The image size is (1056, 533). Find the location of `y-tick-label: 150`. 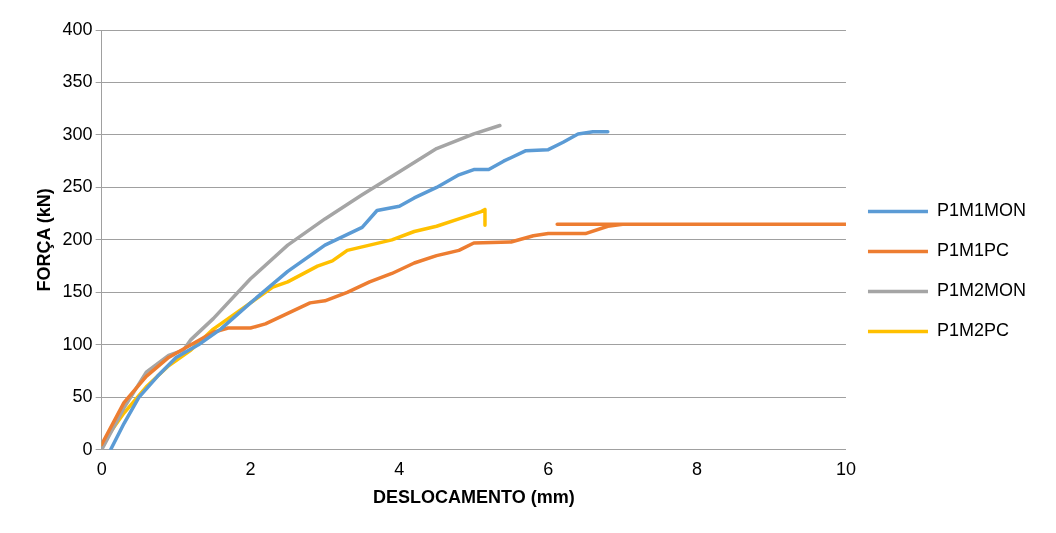

y-tick-label: 150 is located at coordinates (77, 291).